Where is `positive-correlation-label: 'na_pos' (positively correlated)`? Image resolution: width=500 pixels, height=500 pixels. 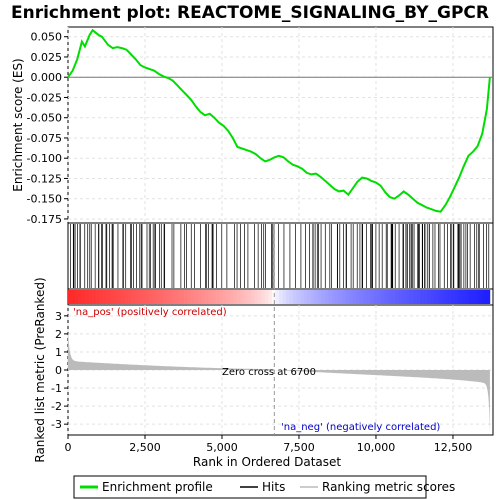
positive-correlation-label: 'na_pos' (positively correlated) is located at coordinates (150, 312).